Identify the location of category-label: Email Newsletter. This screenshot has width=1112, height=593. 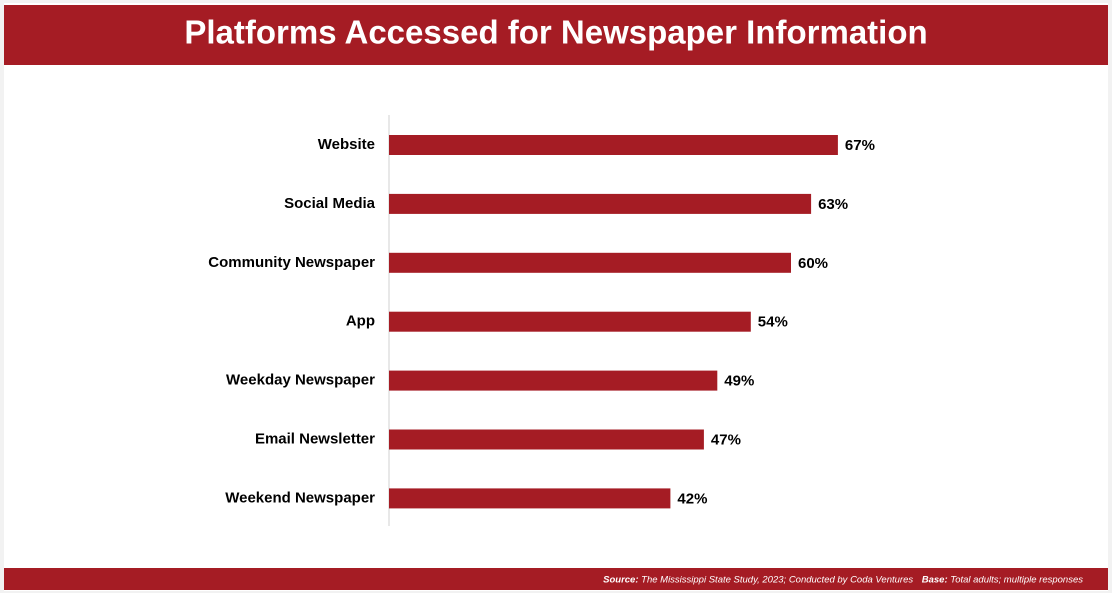
(315, 438).